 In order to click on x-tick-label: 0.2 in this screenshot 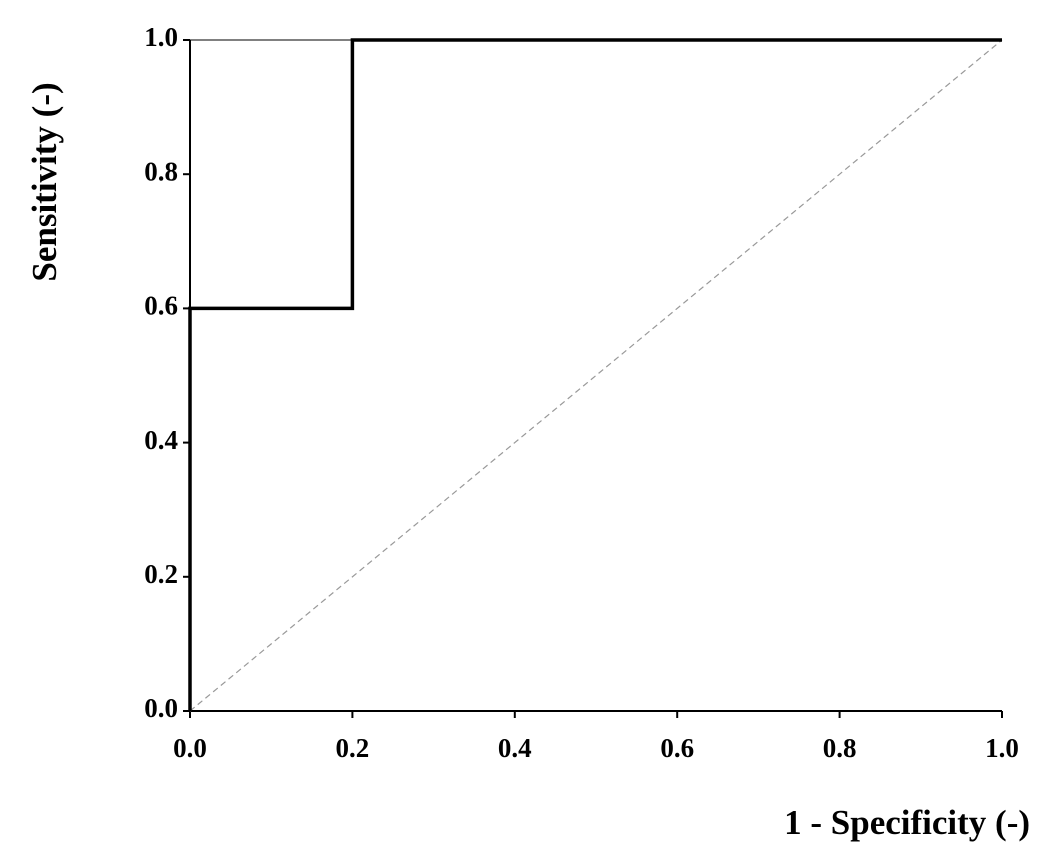, I will do `click(353, 748)`.